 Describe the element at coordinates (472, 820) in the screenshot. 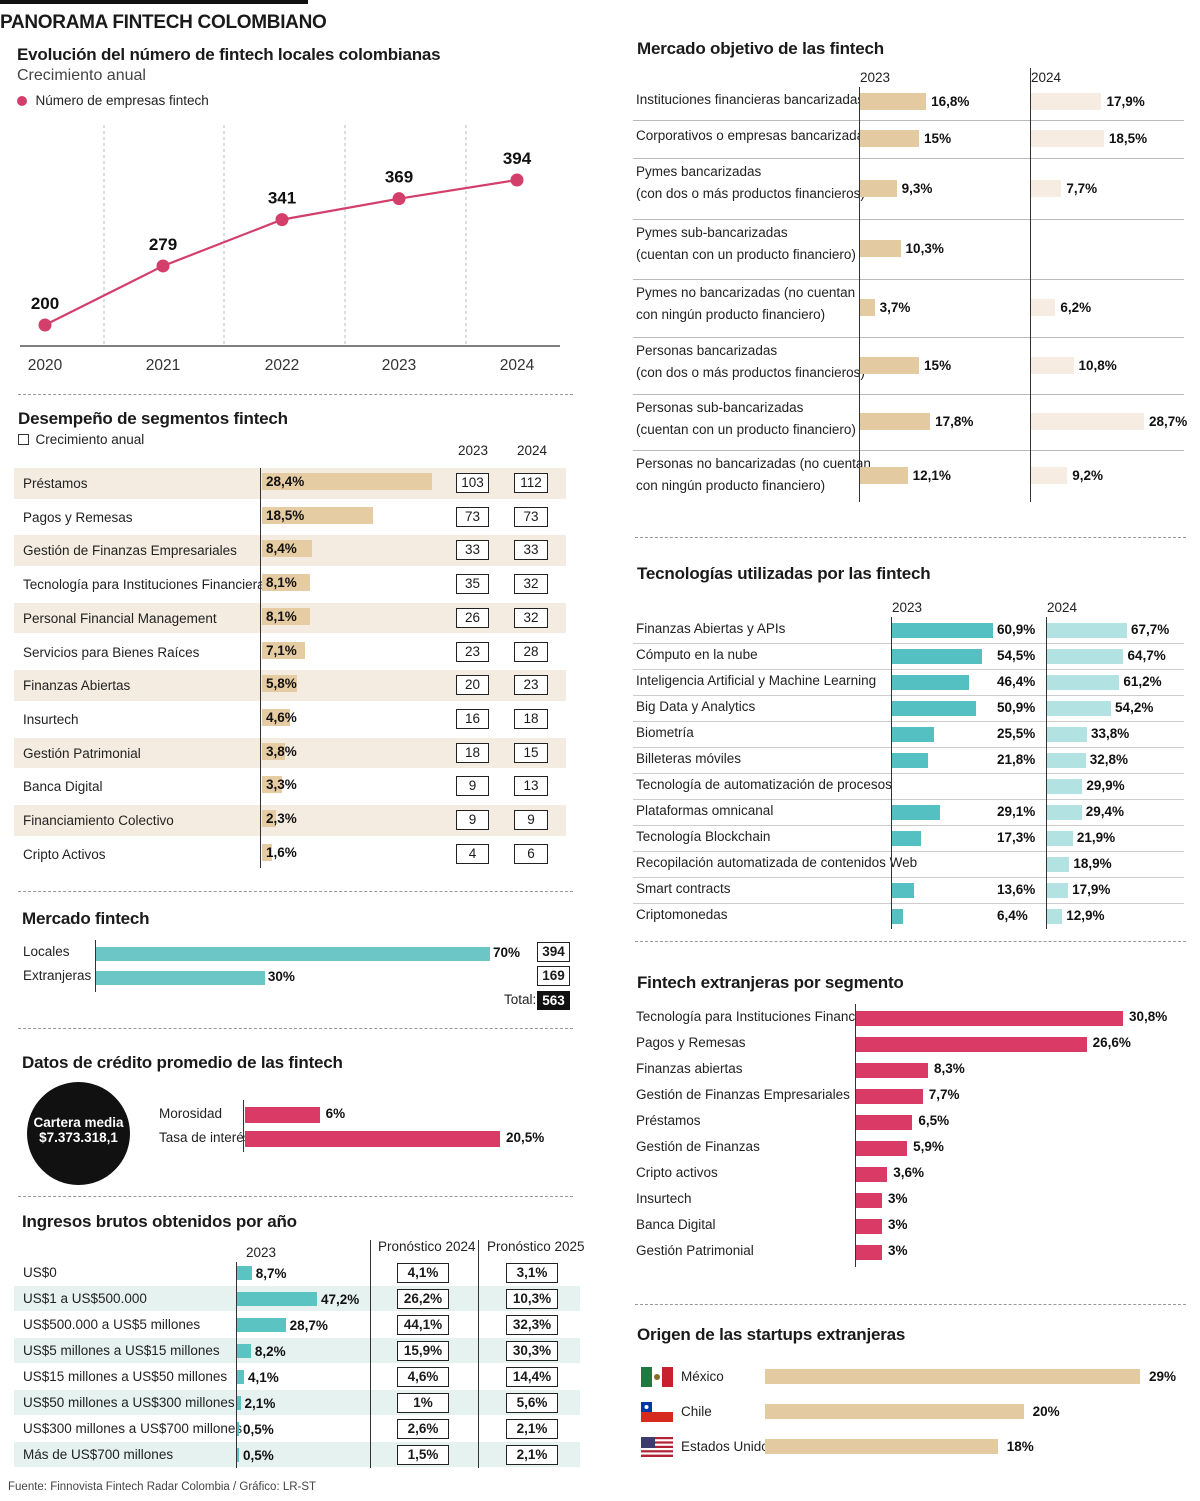

I see `segment-2023: 9` at that location.